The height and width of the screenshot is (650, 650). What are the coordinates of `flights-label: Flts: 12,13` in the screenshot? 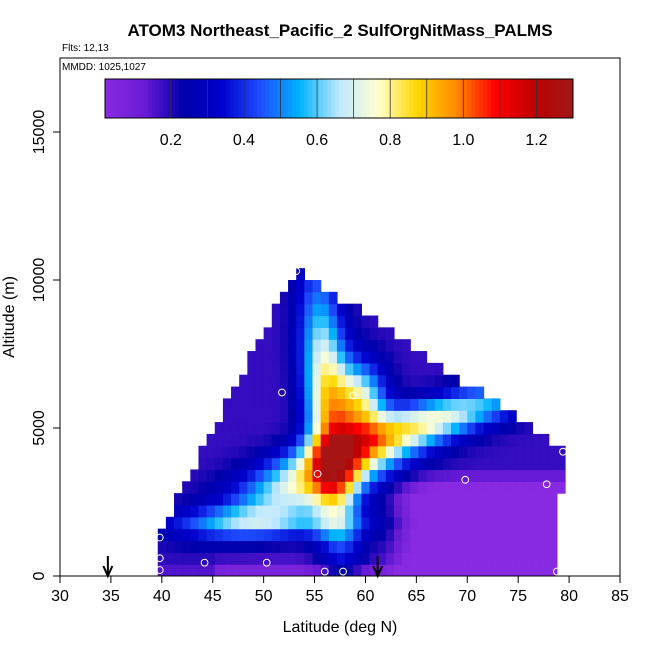 It's located at (85, 48).